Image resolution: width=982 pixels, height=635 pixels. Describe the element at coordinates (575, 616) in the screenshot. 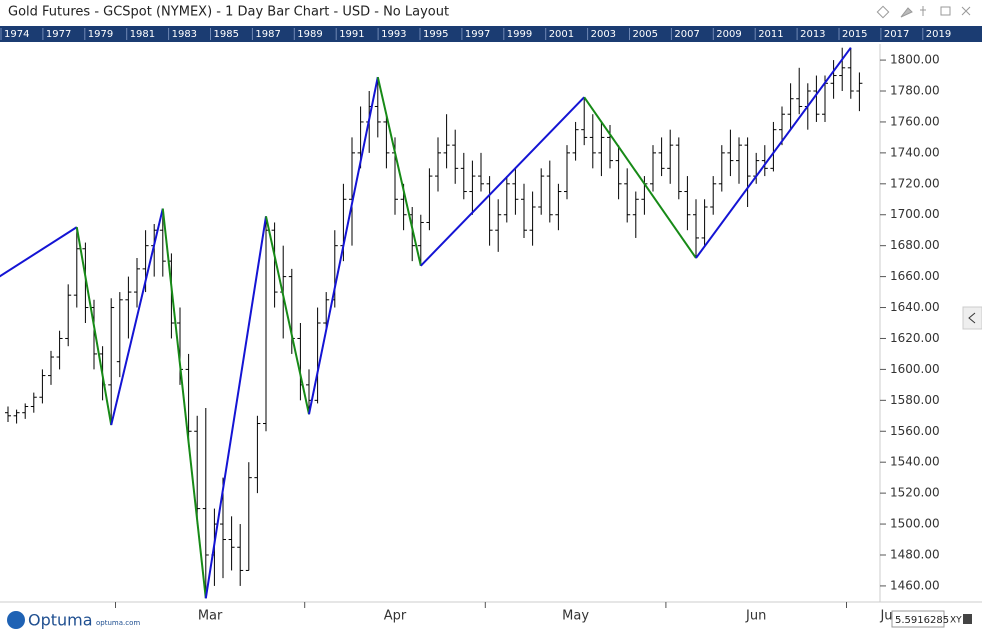

I see `x-tick-label: May` at that location.